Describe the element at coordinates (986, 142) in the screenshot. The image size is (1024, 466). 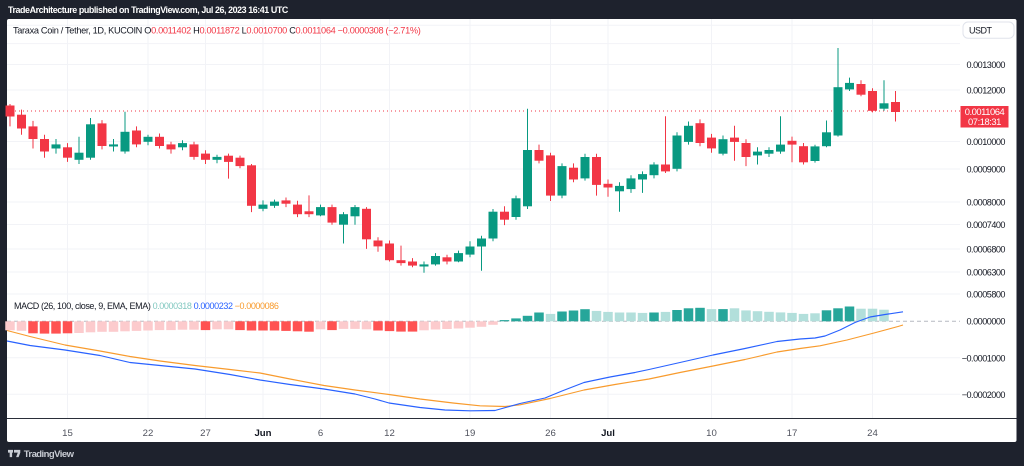
I see `svg-text: 0.0010000` at that location.